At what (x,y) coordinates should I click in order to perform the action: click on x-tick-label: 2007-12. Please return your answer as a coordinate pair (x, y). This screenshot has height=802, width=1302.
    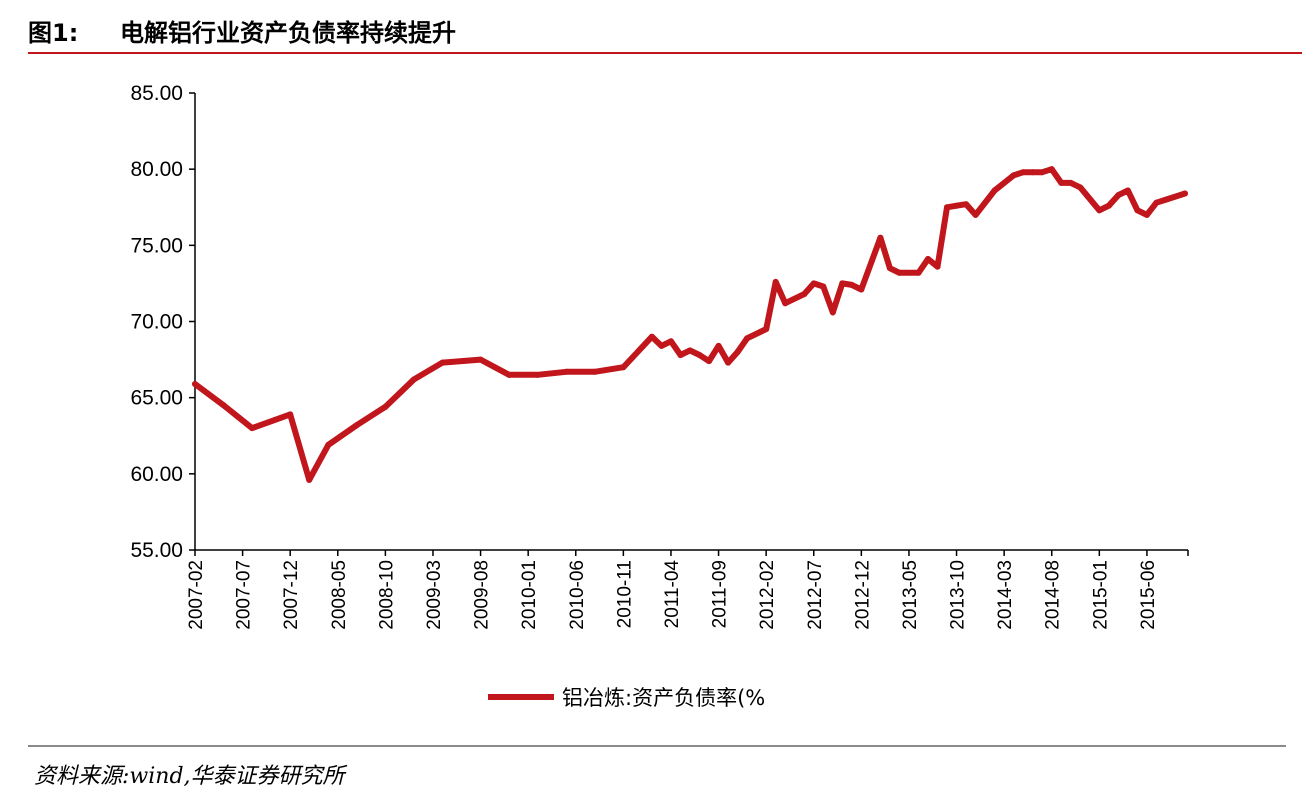
    Looking at the image, I should click on (291, 595).